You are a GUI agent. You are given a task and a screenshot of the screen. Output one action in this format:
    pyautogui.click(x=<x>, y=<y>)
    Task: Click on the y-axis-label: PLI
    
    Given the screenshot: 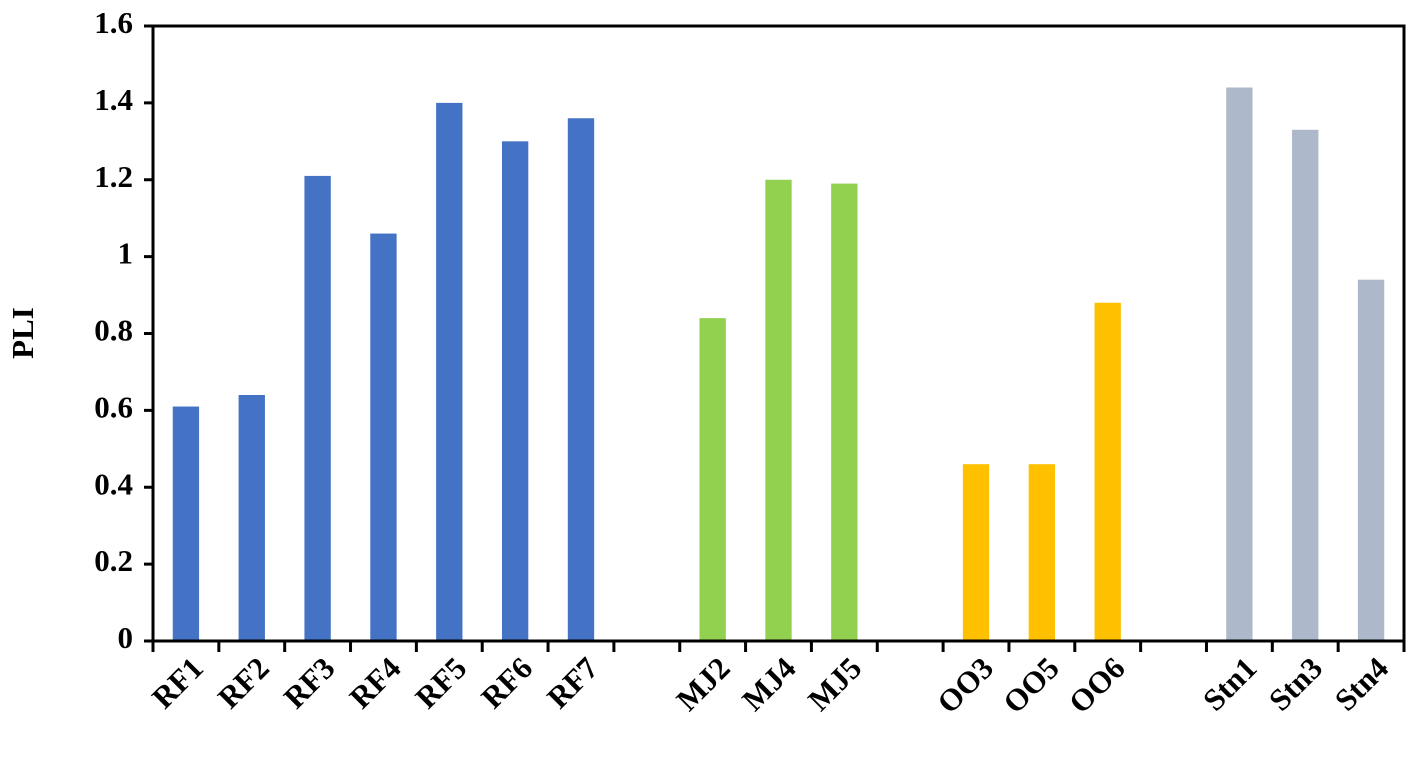 What is the action you would take?
    pyautogui.click(x=22, y=333)
    